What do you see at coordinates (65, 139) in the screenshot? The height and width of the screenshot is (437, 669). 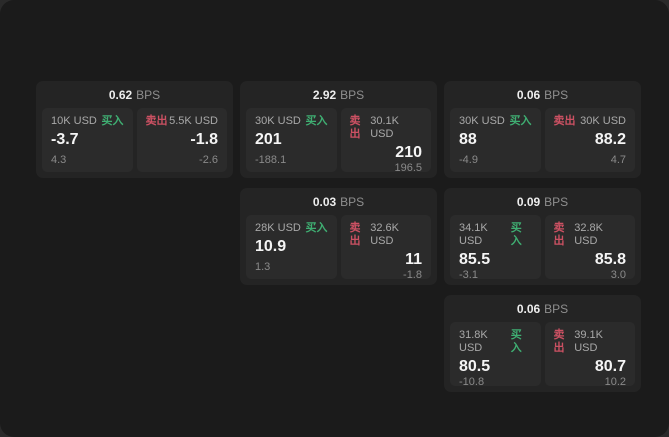 I see `buy-price: -3.7` at bounding box center [65, 139].